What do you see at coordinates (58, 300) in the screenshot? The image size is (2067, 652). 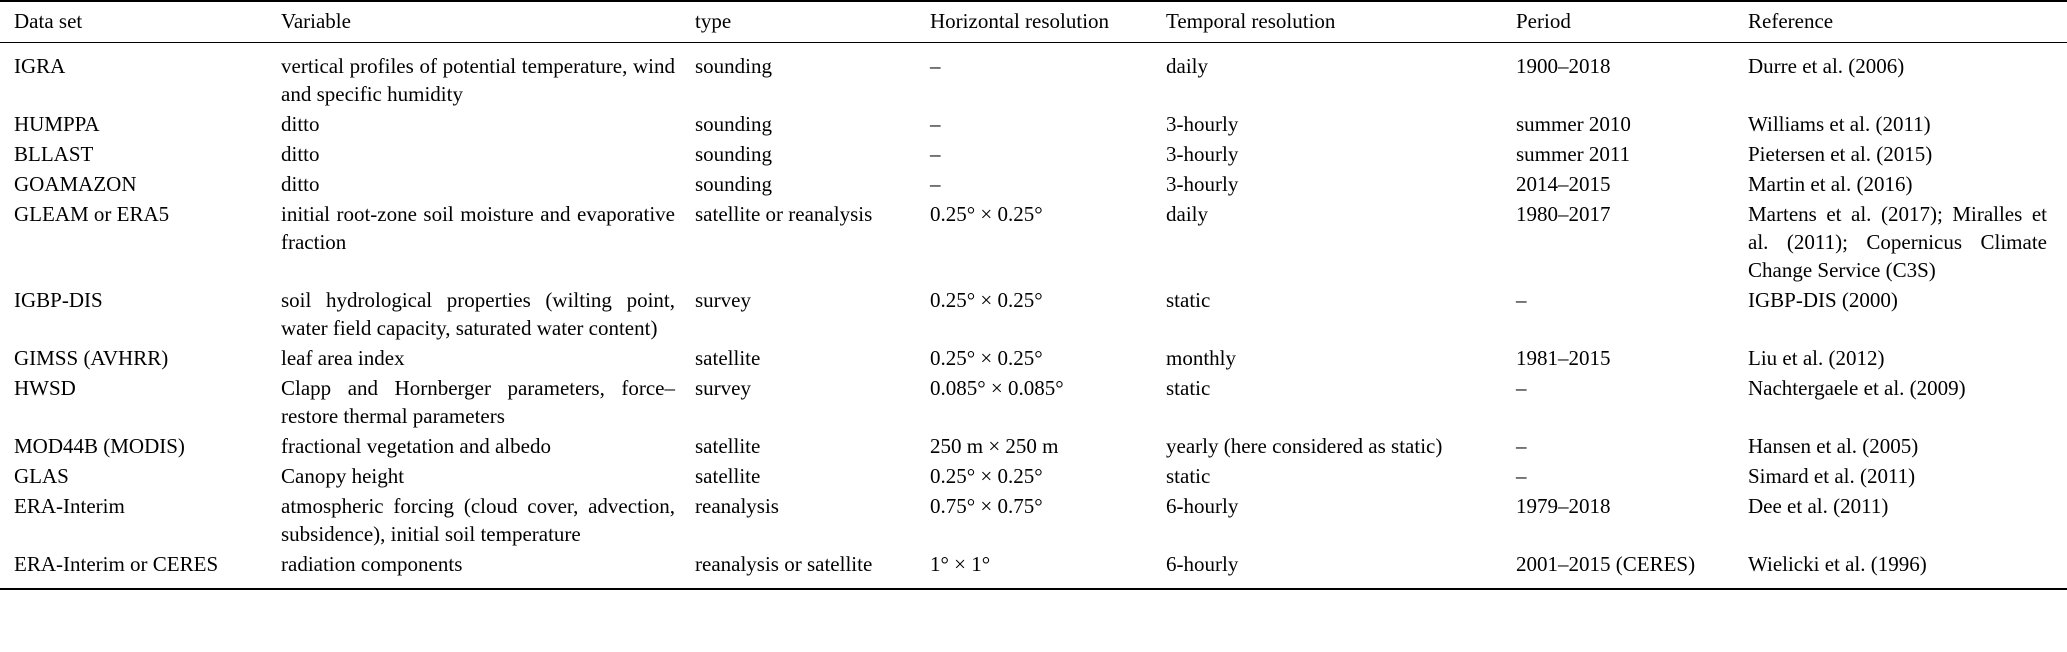 I see `cell-dataset: IGBP-DIS` at bounding box center [58, 300].